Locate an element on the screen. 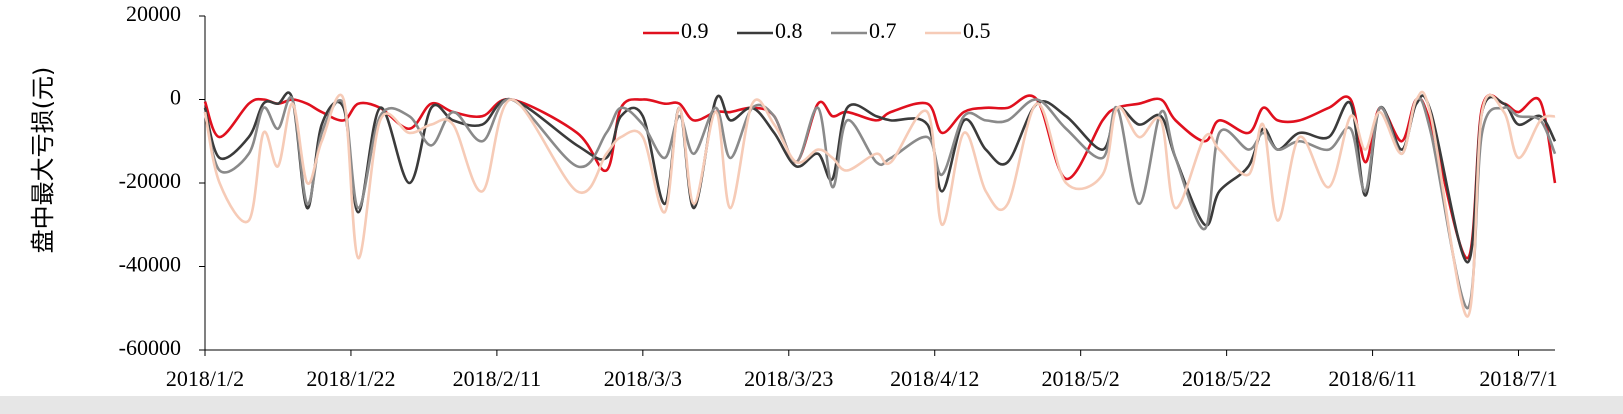 The height and width of the screenshot is (414, 1623). x-tick-label: 2018/3/3 is located at coordinates (643, 378).